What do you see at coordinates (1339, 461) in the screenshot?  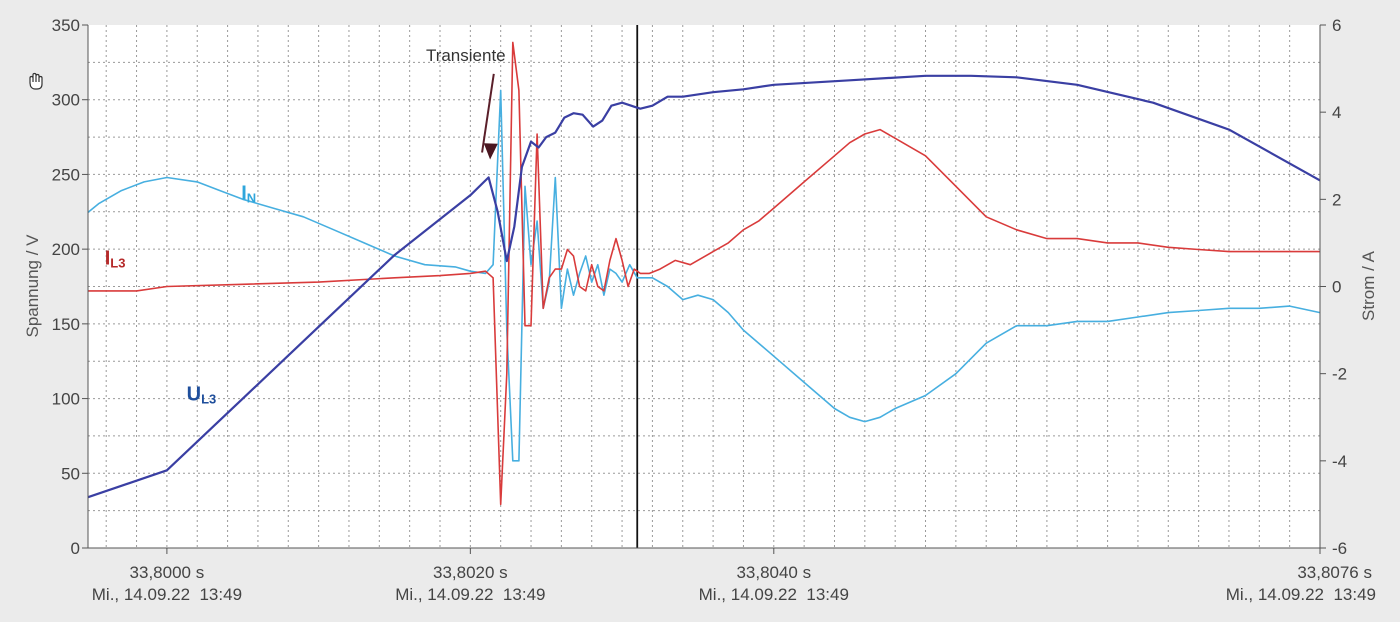 I see `y-tick-label-right: -4` at bounding box center [1339, 461].